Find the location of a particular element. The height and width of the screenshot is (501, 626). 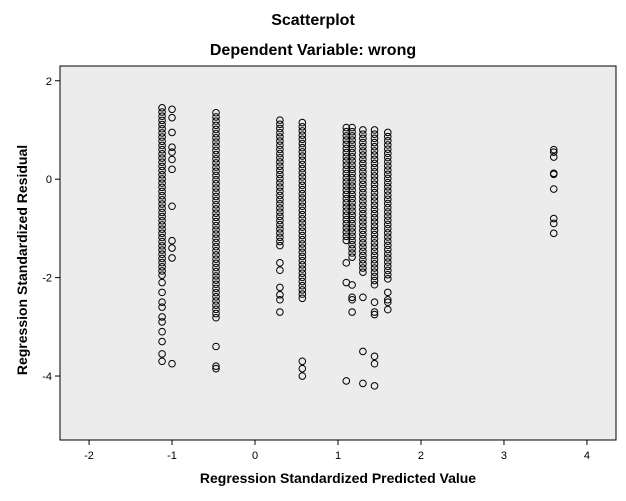

x-tick-label: 3 is located at coordinates (504, 456).